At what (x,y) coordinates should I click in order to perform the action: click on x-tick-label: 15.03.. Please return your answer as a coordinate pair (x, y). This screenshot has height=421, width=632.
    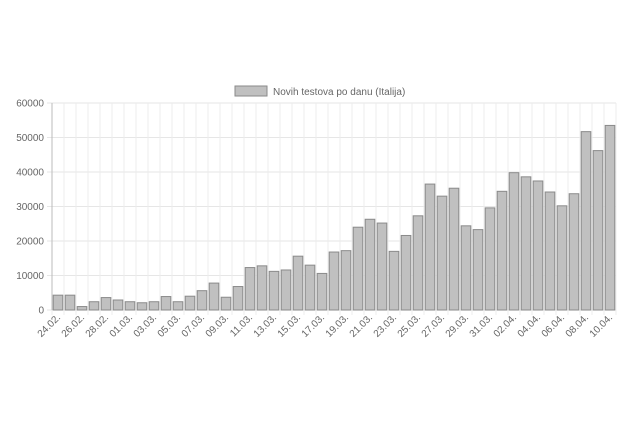
    Looking at the image, I should click on (289, 325).